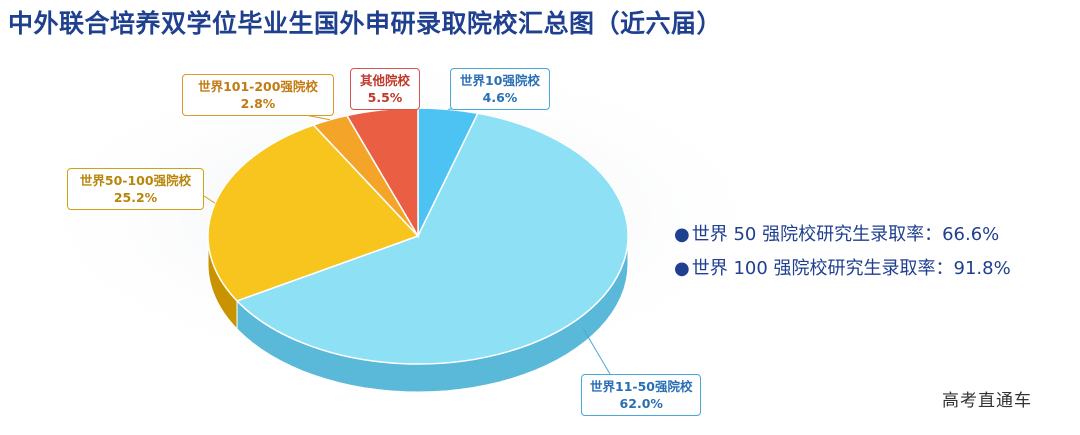 This screenshot has width=1080, height=435. Describe the element at coordinates (845, 234) in the screenshot. I see `stat-text: 世界 50 强院校研究生录取率：66.6%` at that location.